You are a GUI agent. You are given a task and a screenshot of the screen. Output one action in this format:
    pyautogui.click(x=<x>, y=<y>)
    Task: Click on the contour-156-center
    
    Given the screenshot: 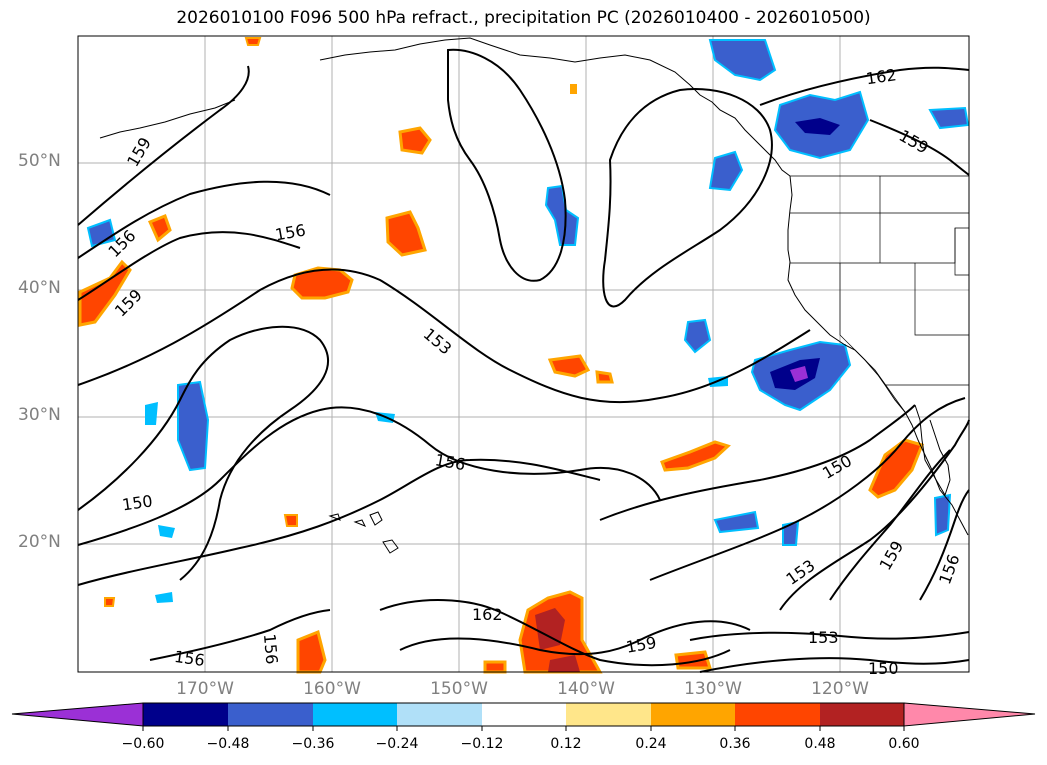 What is the action you would take?
    pyautogui.click(x=203, y=453)
    